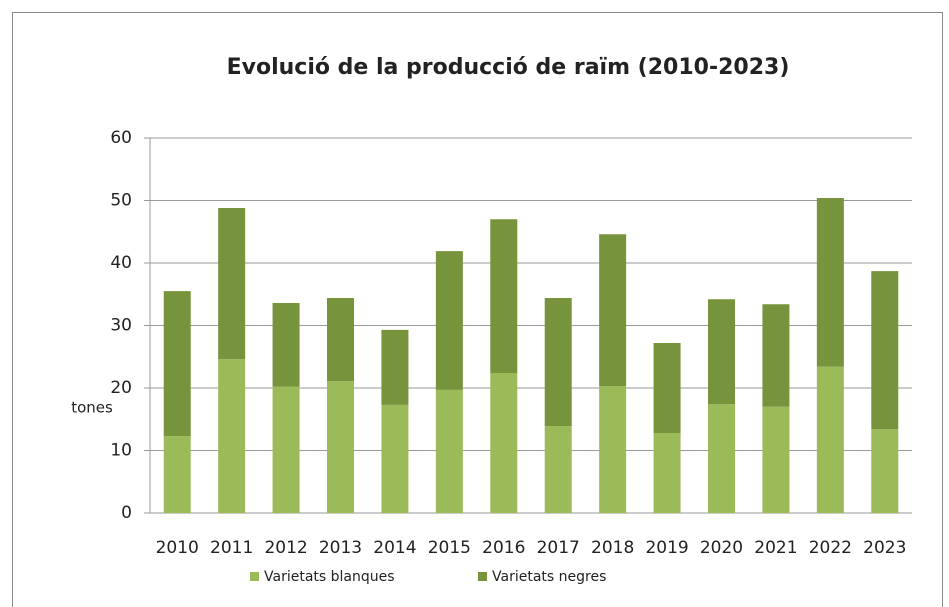 Image resolution: width=949 pixels, height=607 pixels. Describe the element at coordinates (884, 548) in the screenshot. I see `x-tick-label: 2023` at that location.